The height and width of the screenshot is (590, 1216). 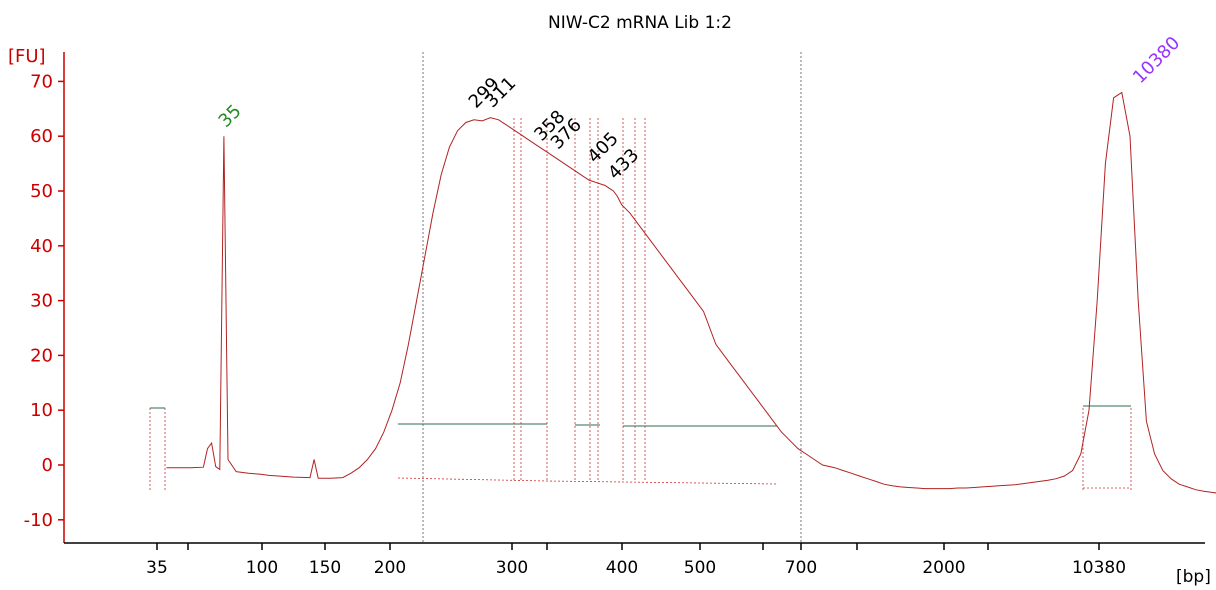 I want to click on y-ticks: 70 60 50 40 30 20 10 0 -10, so click(x=44, y=301).